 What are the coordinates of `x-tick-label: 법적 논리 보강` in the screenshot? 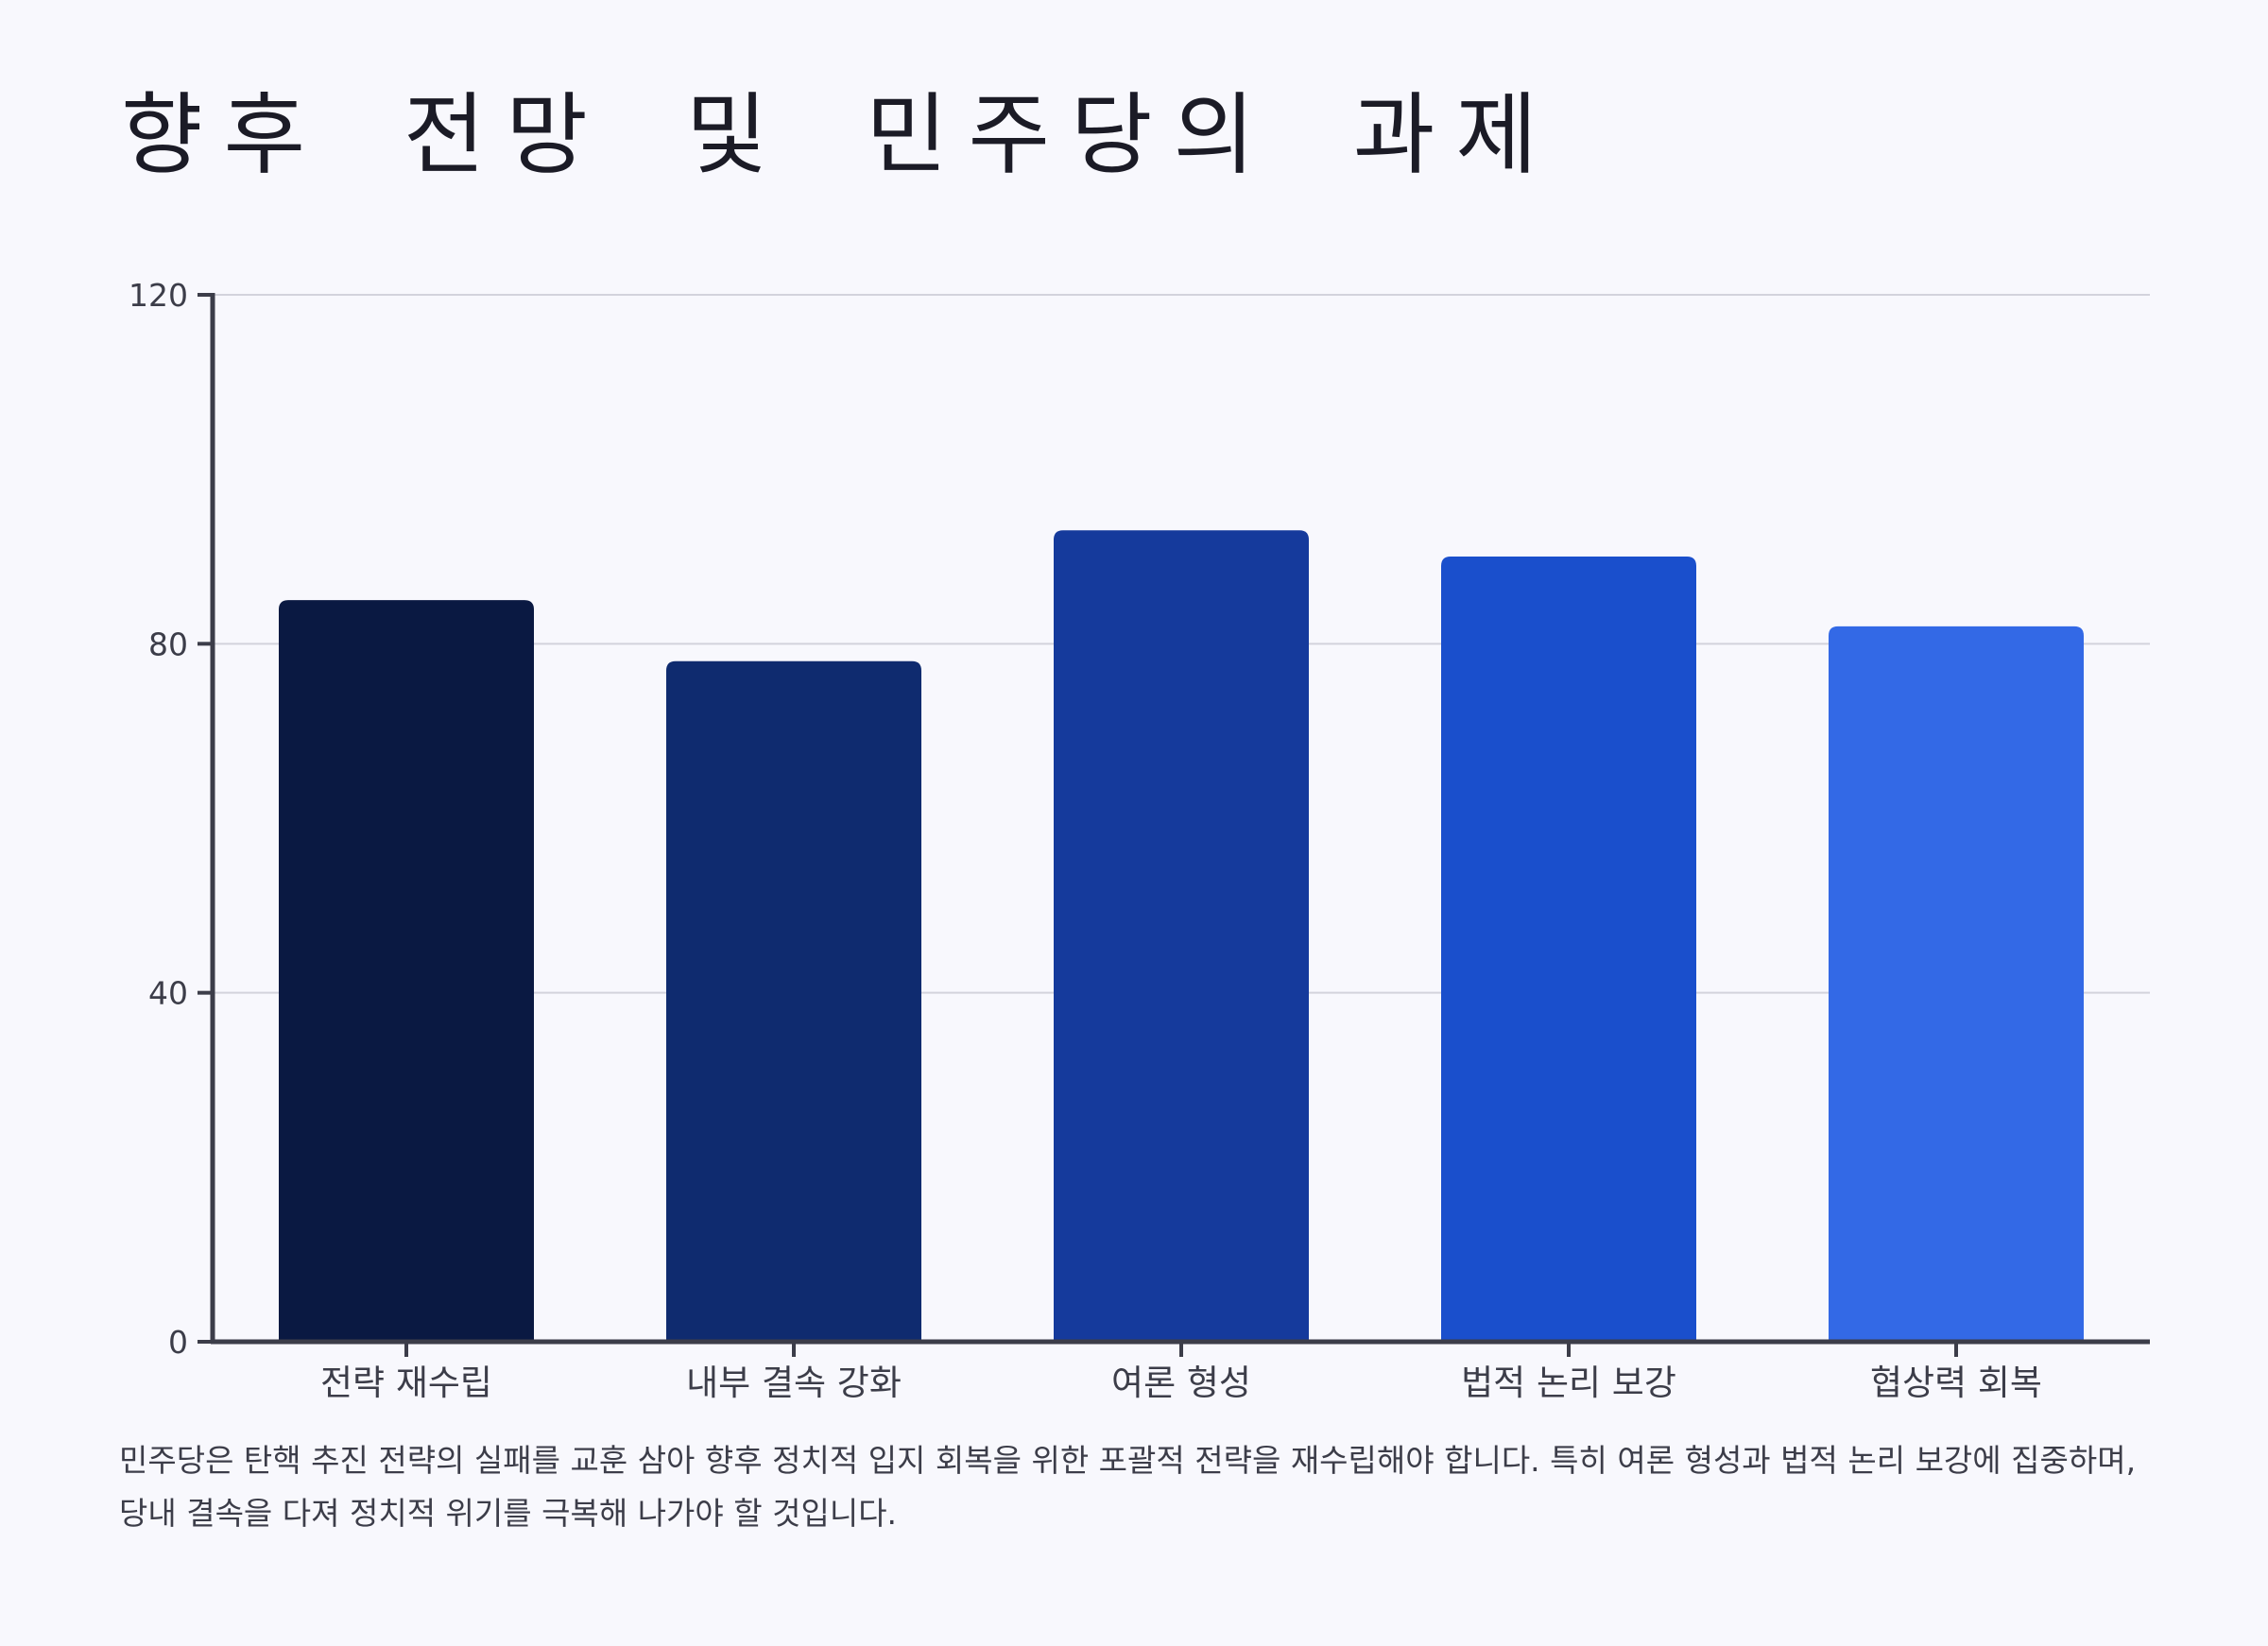 It's located at (1568, 1383).